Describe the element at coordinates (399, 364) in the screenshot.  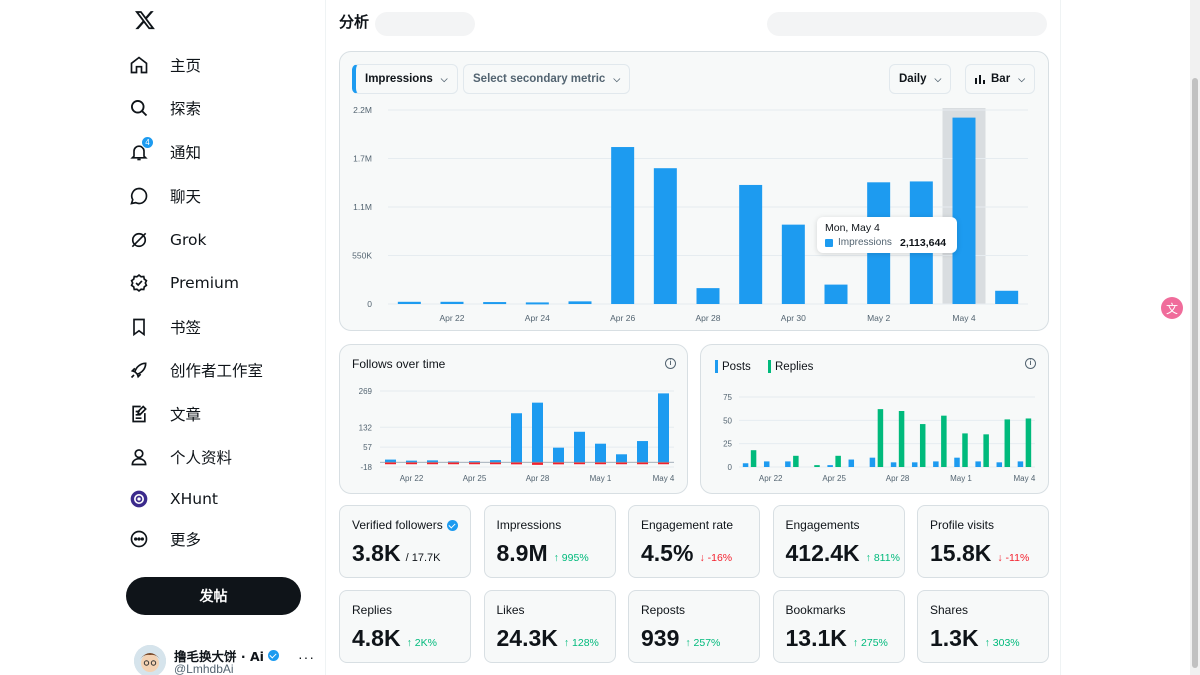
I see `follows-title: Follows over time` at that location.